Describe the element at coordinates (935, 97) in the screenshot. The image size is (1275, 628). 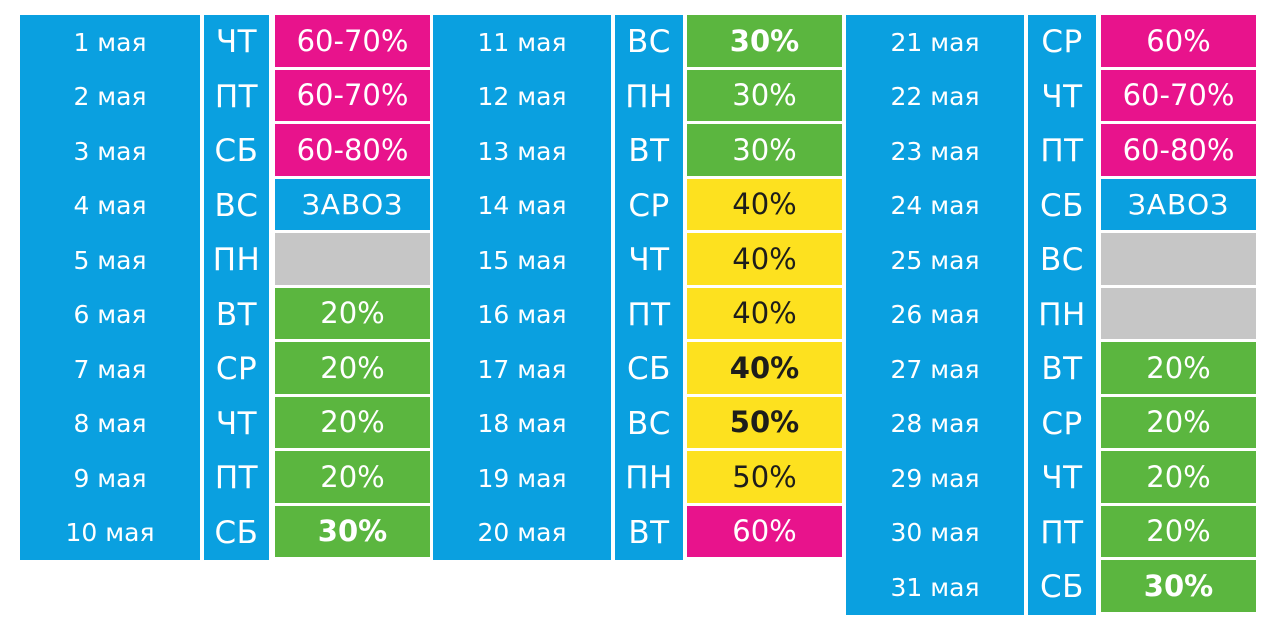
I see `date-cell: 22 мая` at that location.